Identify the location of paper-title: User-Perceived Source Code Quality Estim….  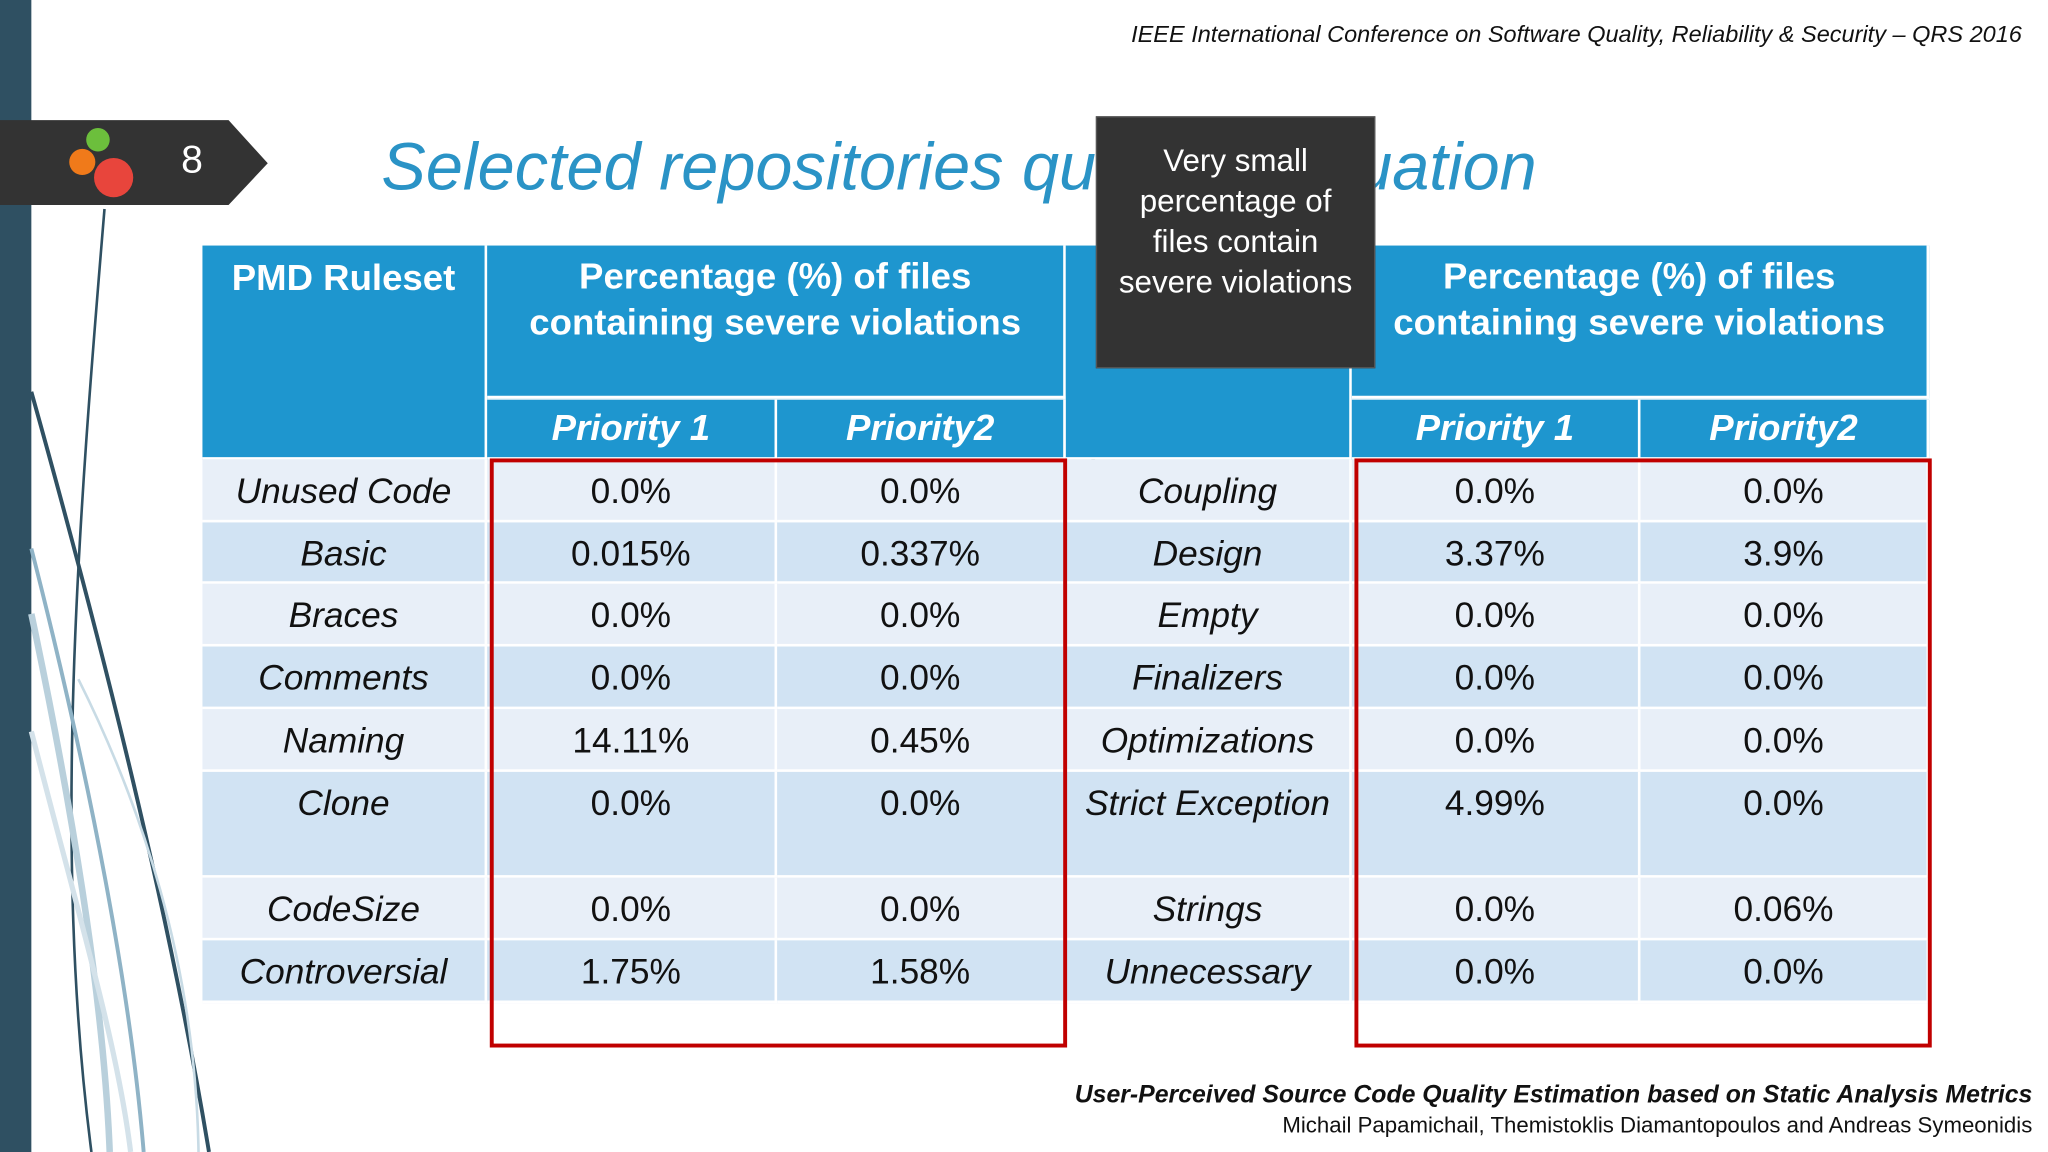
(1553, 1095).